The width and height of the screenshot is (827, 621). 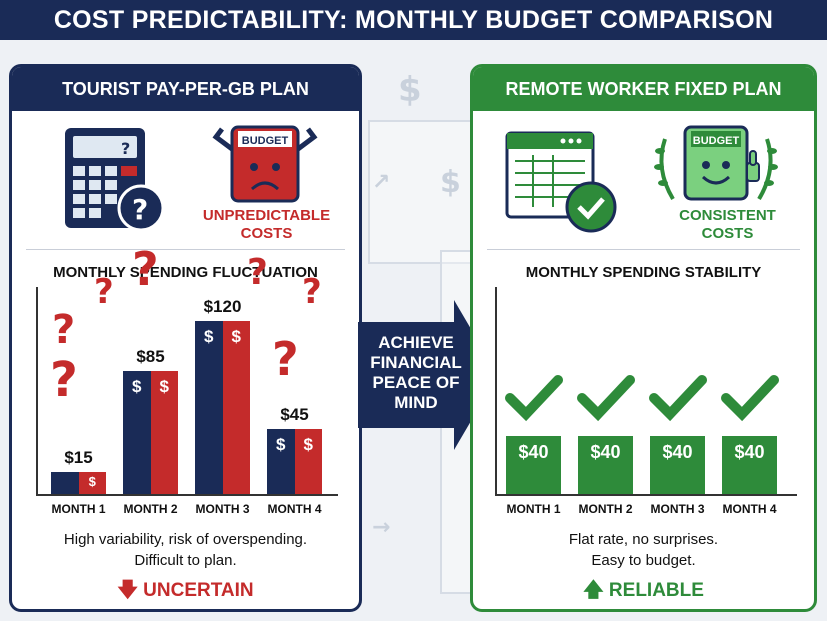 What do you see at coordinates (78, 458) in the screenshot?
I see `bar-value-label: $15` at bounding box center [78, 458].